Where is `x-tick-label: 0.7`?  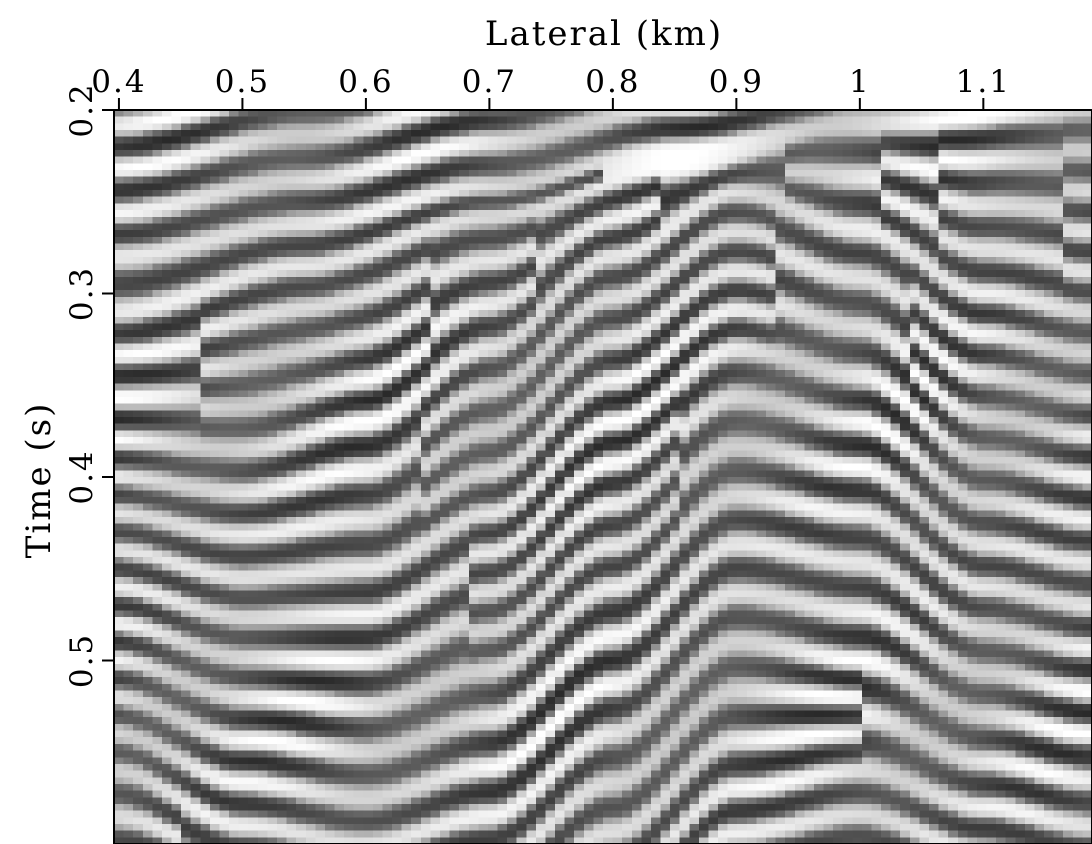 x-tick-label: 0.7 is located at coordinates (489, 82).